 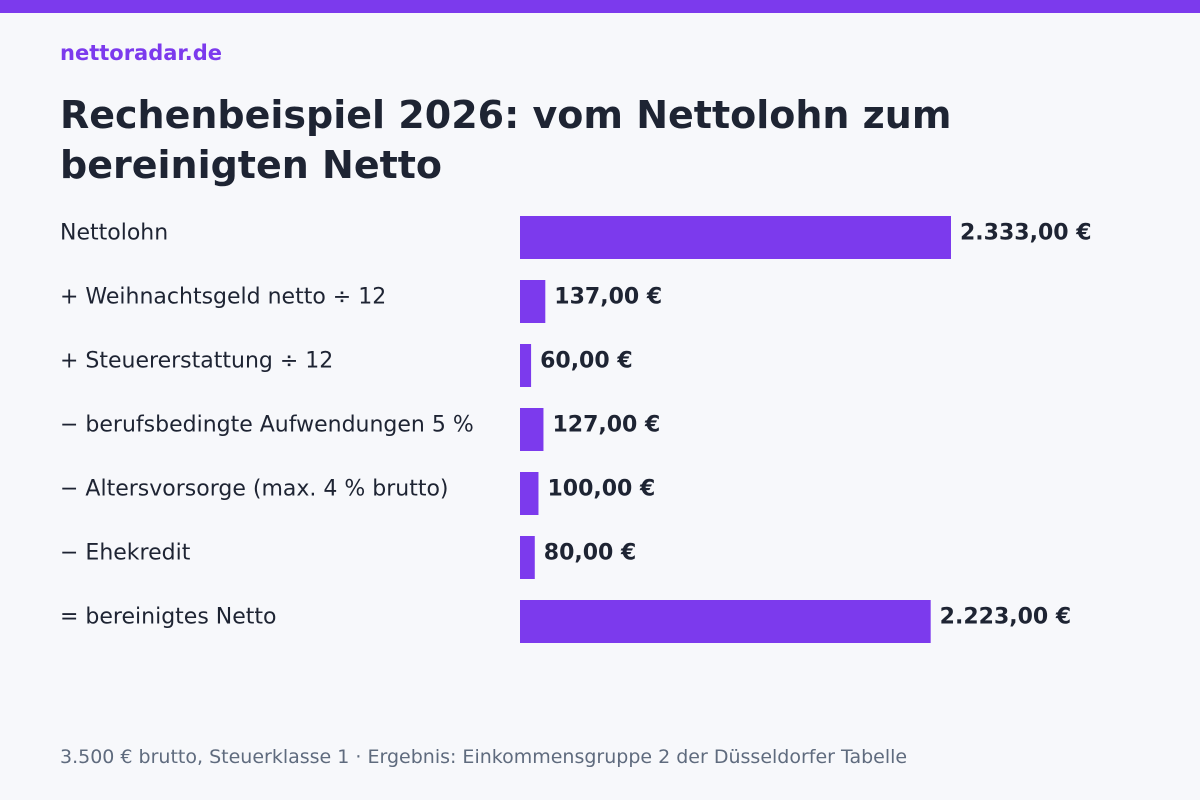 What do you see at coordinates (141, 53) in the screenshot?
I see `brand-name: nettoradar.de` at bounding box center [141, 53].